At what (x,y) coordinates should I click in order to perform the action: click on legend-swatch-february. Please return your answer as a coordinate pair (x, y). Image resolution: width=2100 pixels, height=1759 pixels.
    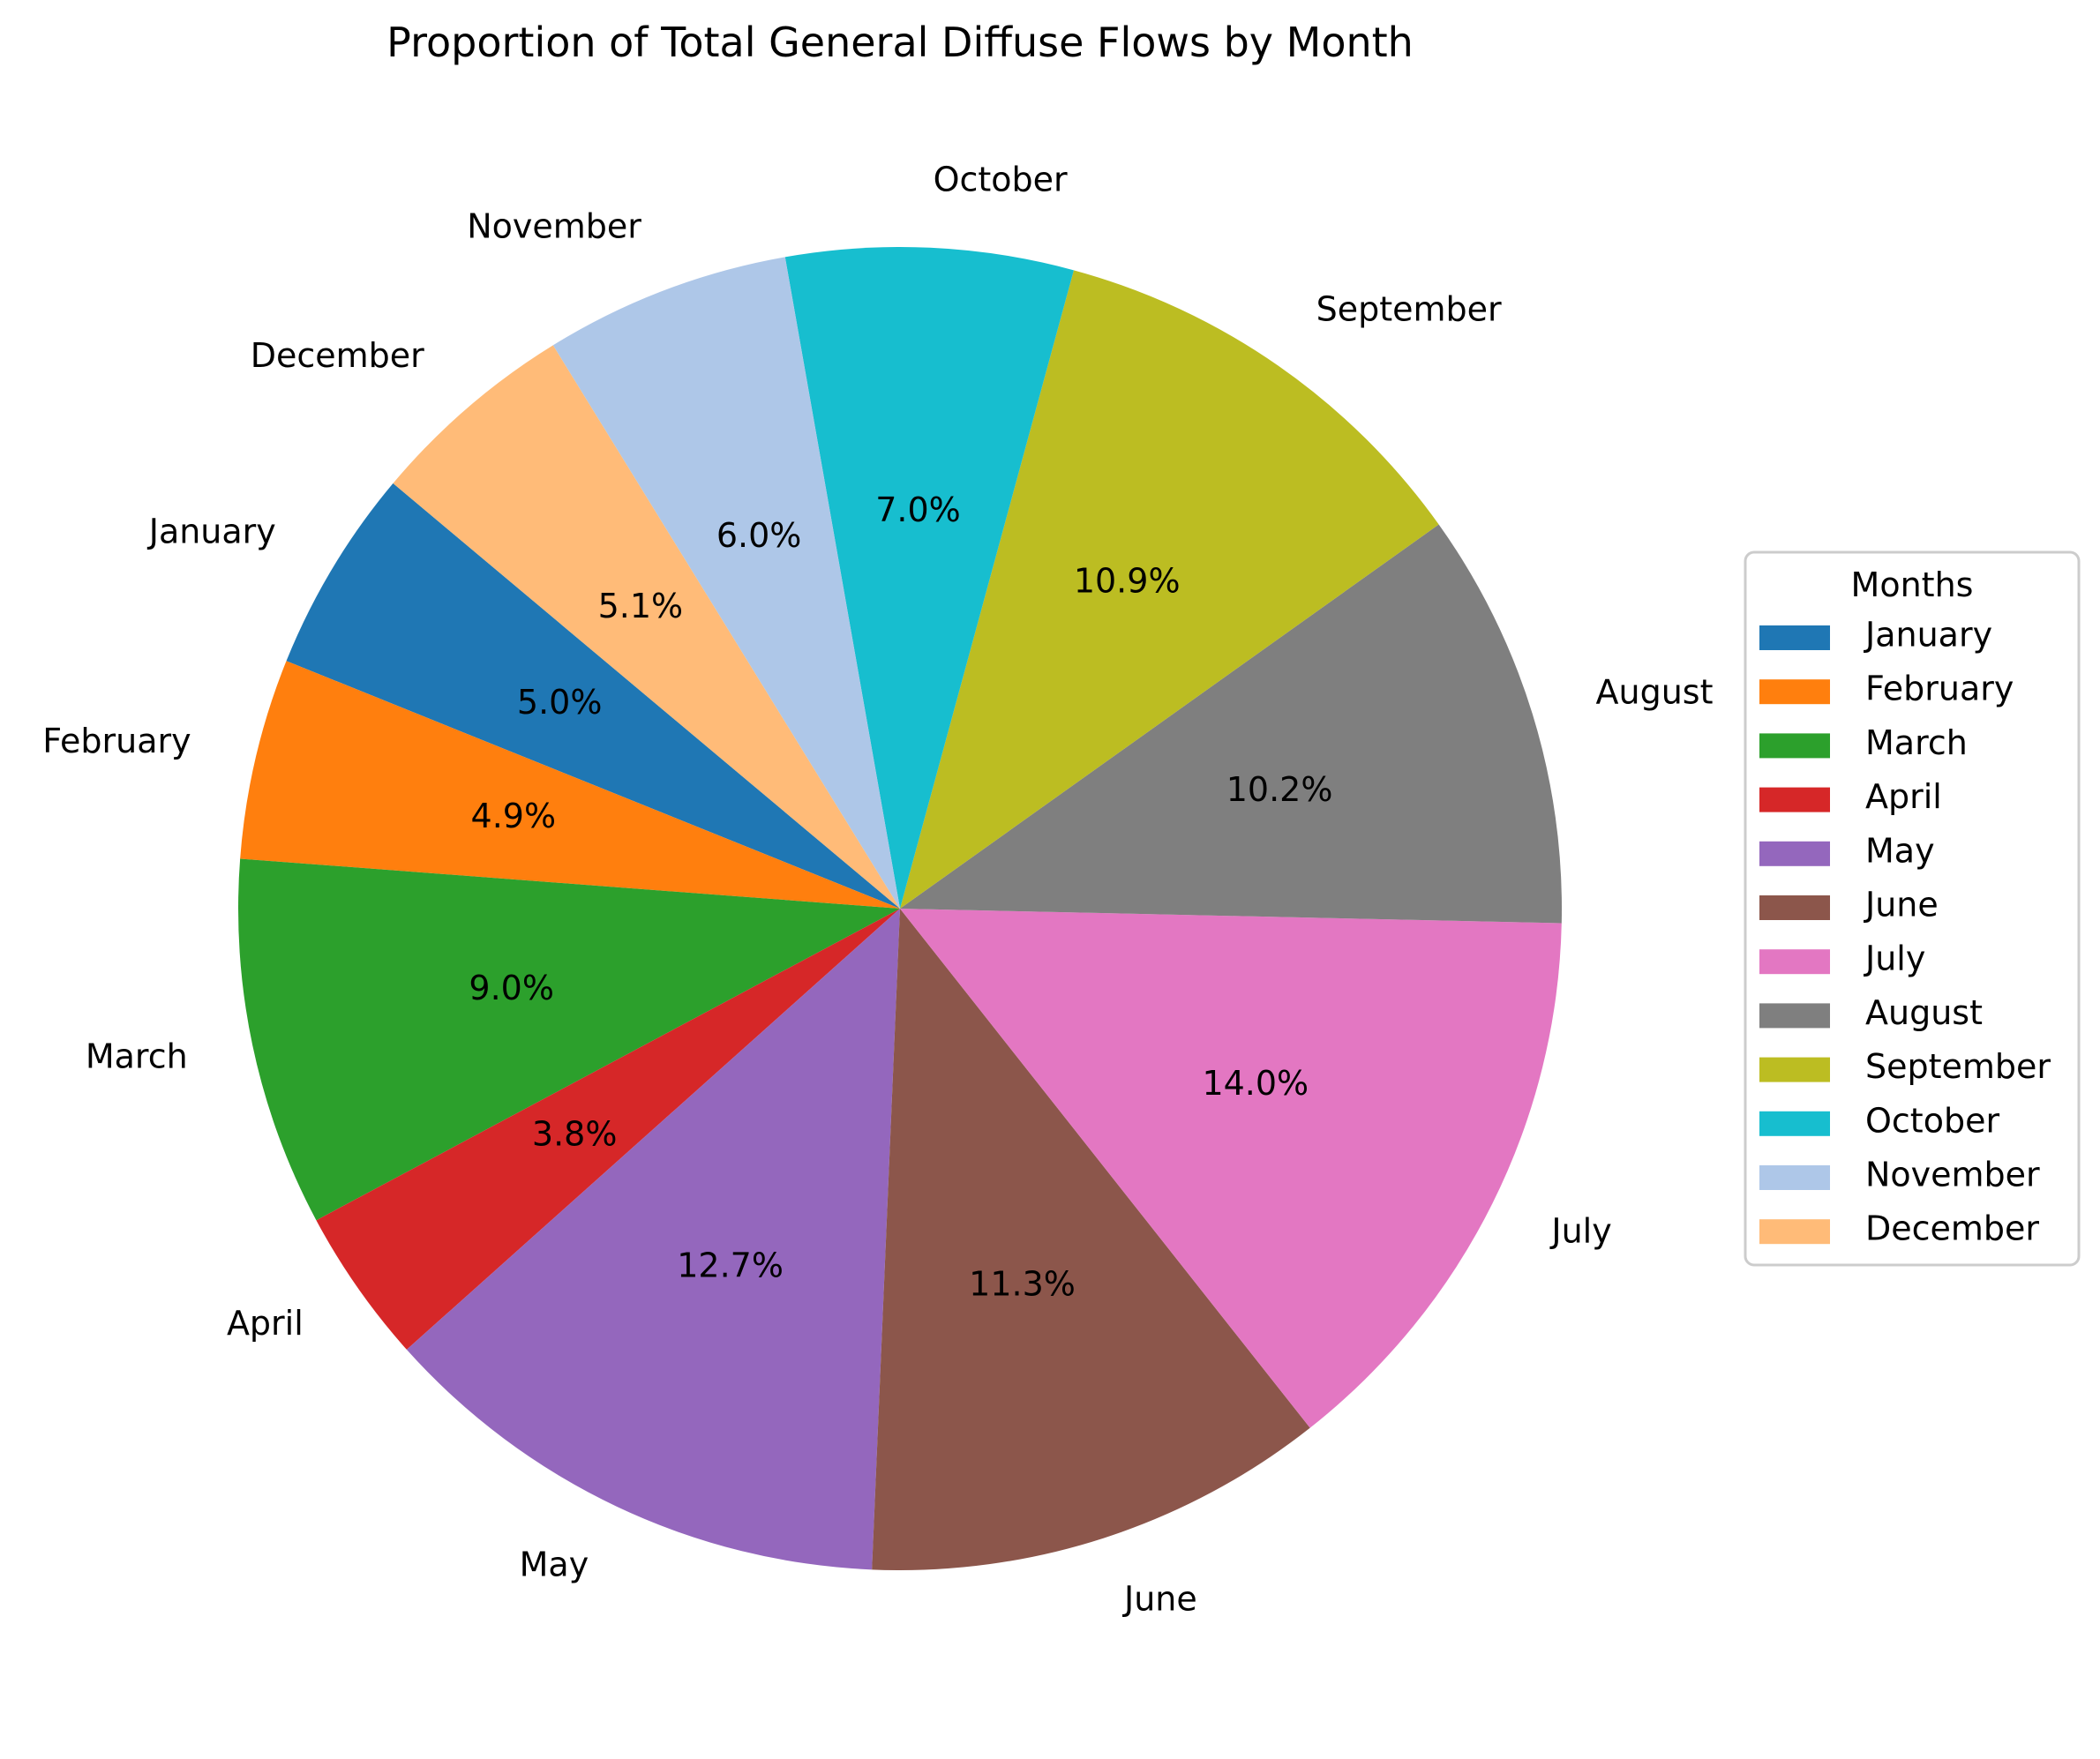
    Looking at the image, I should click on (1794, 692).